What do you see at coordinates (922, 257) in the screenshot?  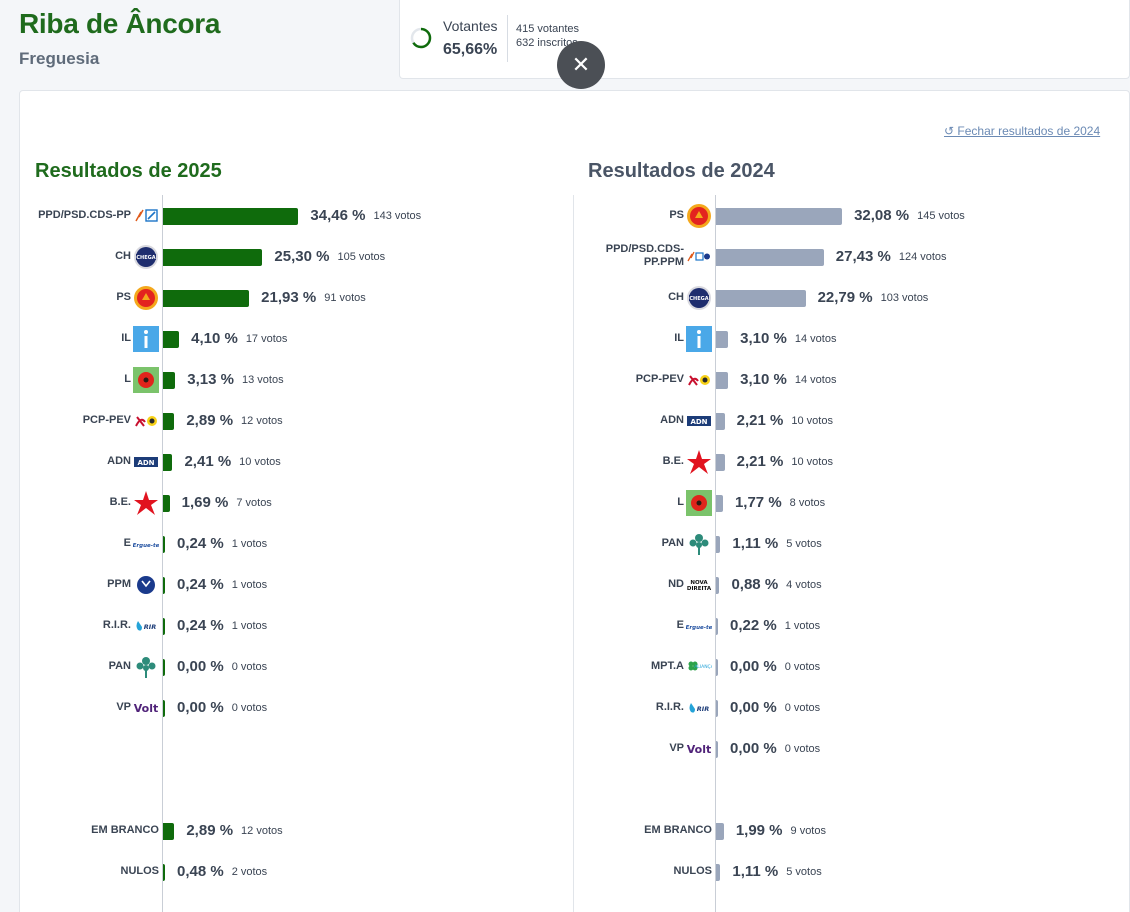 I see `result-votes: 124 votos` at bounding box center [922, 257].